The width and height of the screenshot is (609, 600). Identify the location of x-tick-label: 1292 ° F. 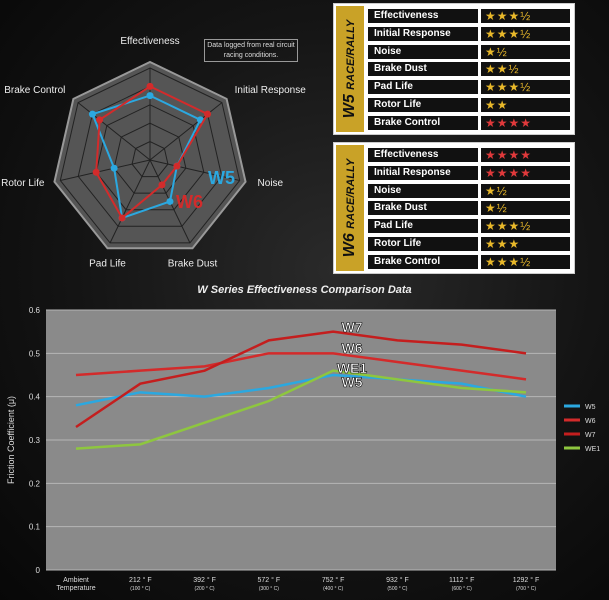
(526, 580).